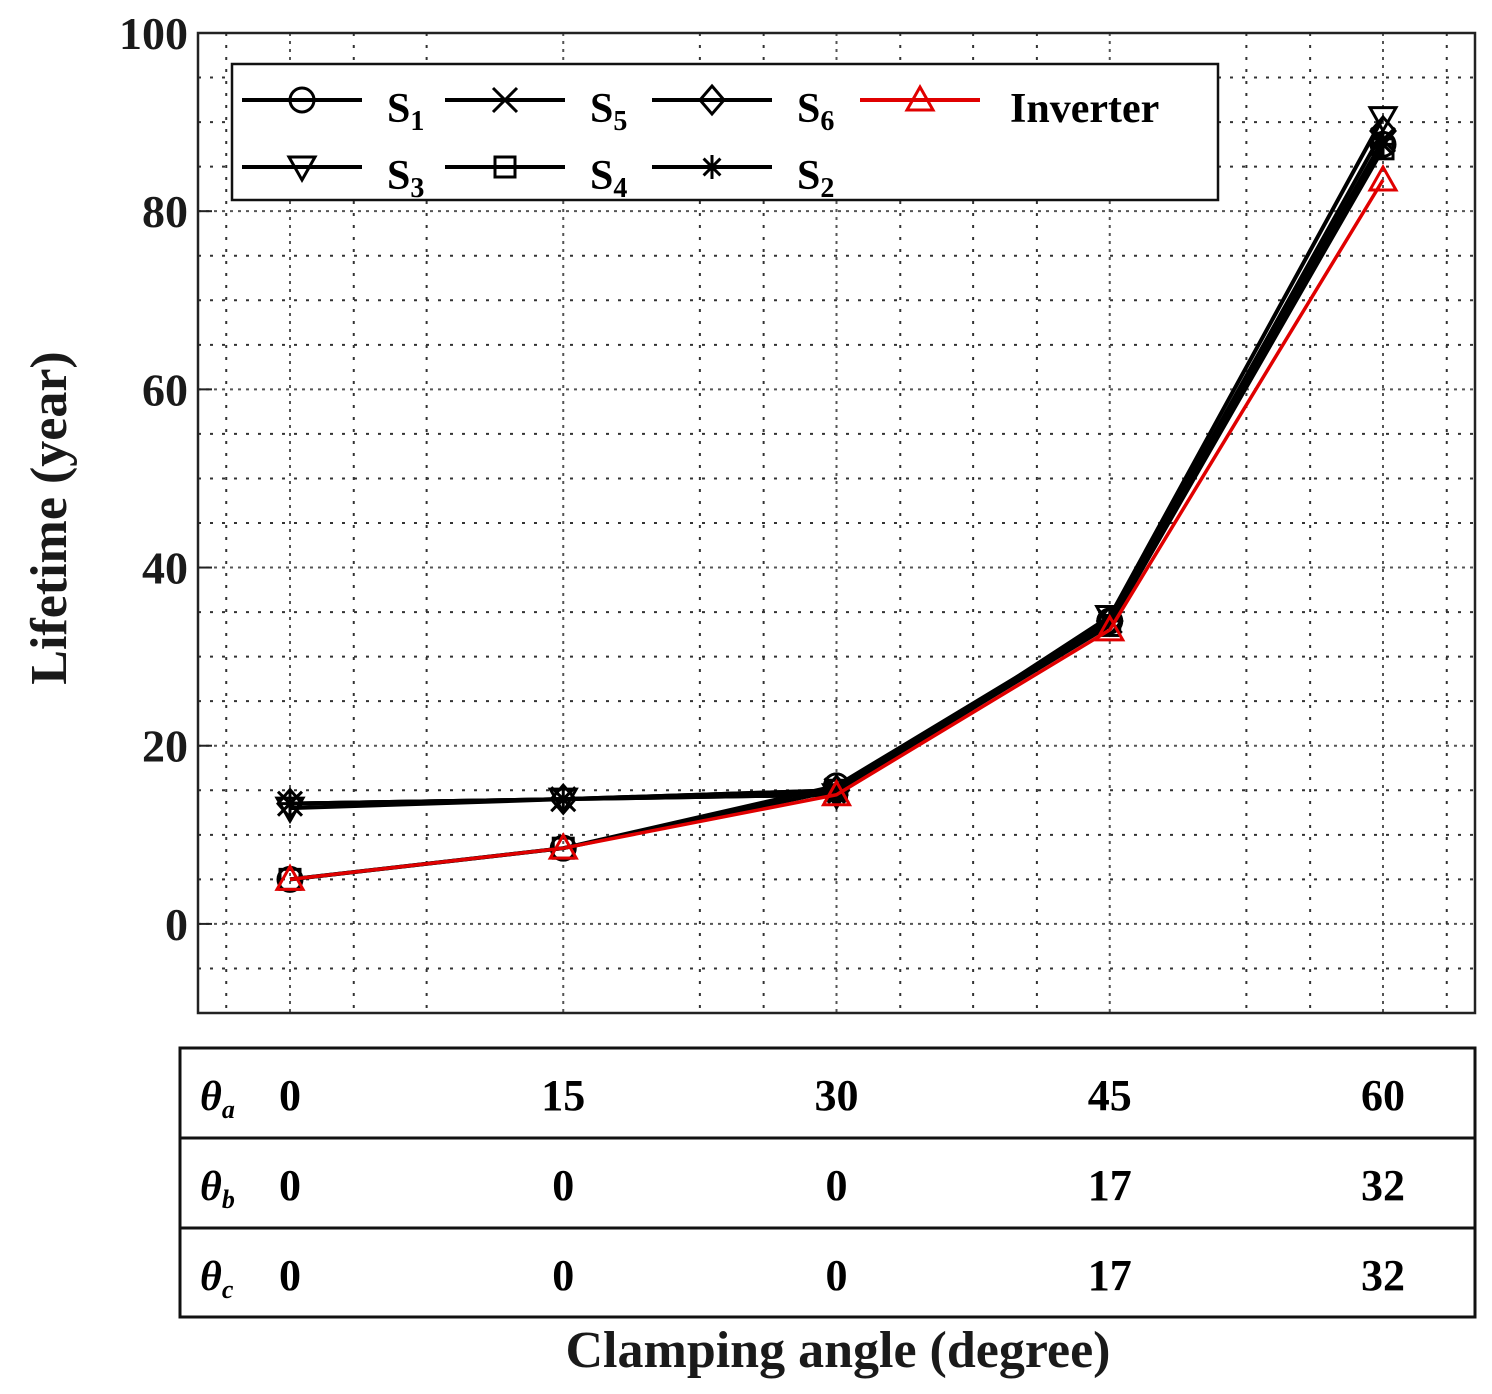 Image resolution: width=1492 pixels, height=1394 pixels. Describe the element at coordinates (802, 1277) in the screenshot. I see `table-row: θc 0 0 0 17 32` at that location.